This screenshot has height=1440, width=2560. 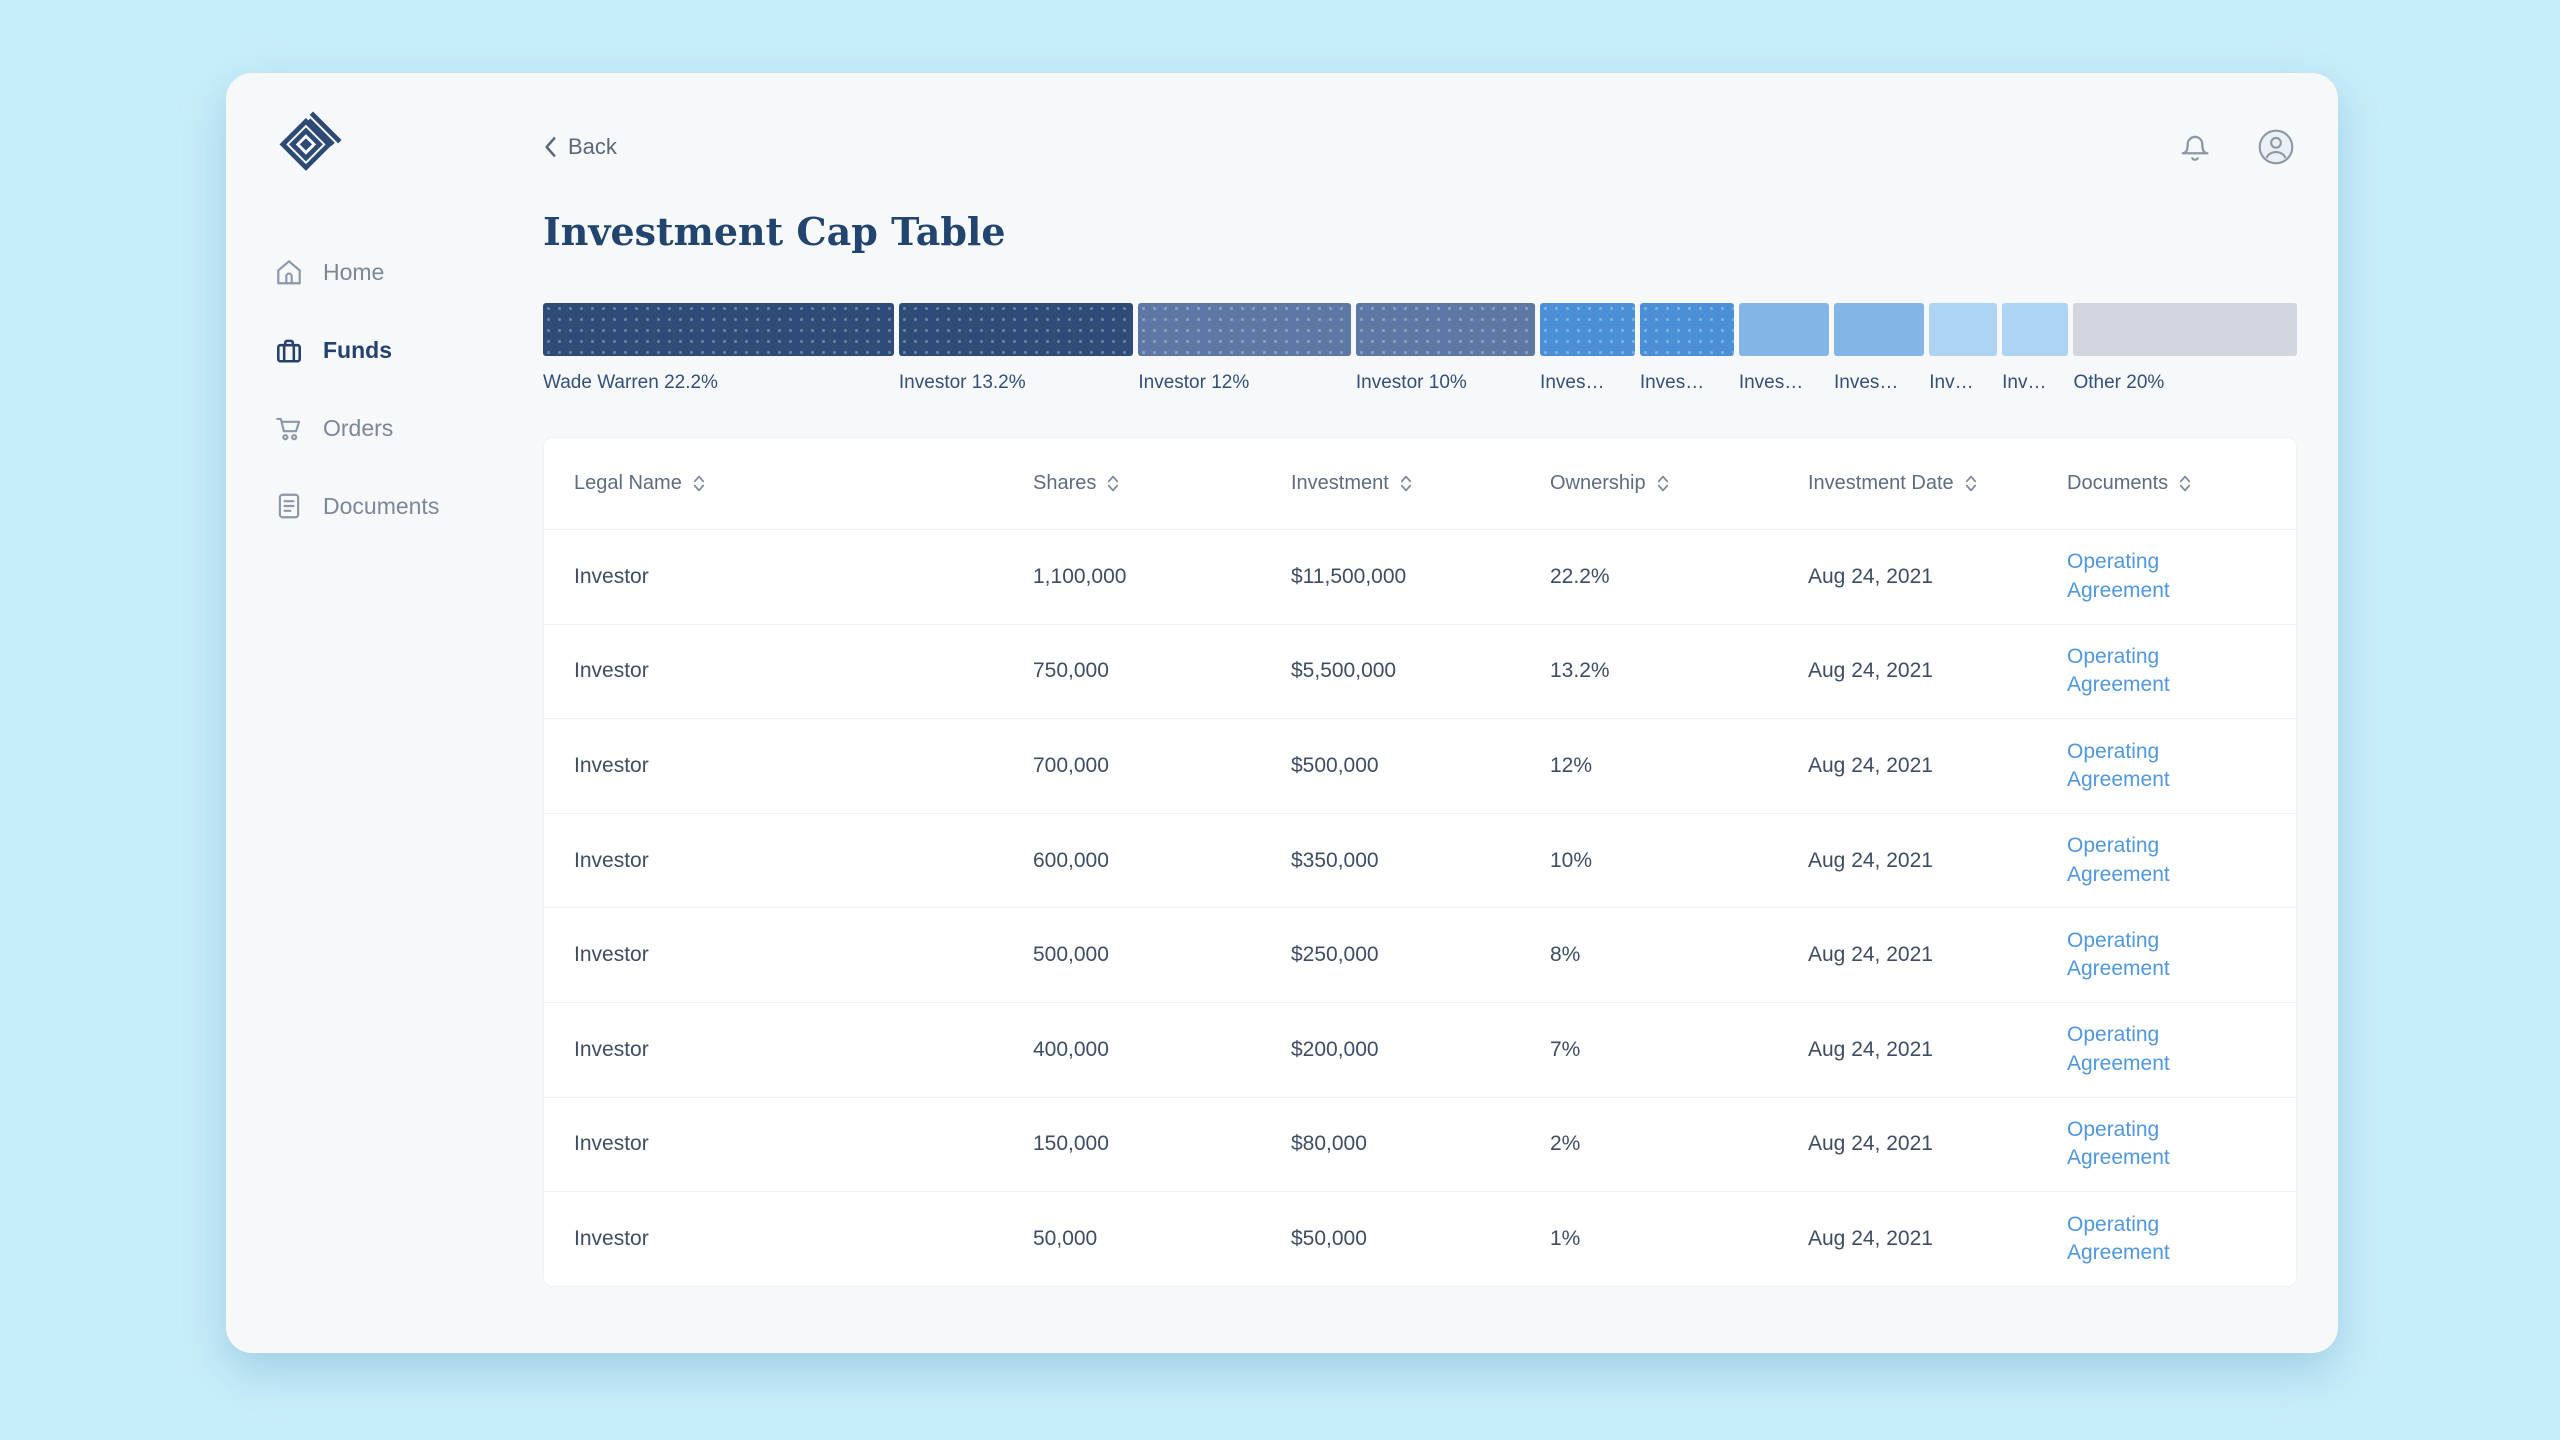 I want to click on column-header: Shares, so click(x=1132, y=483).